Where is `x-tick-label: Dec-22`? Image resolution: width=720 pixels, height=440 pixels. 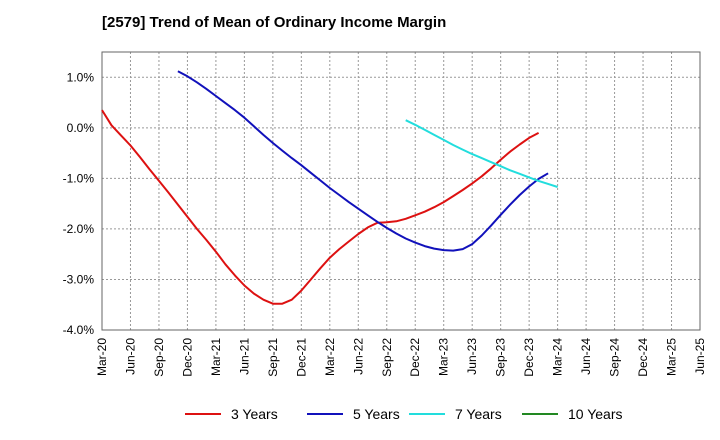 x-tick-label: Dec-22 is located at coordinates (415, 357).